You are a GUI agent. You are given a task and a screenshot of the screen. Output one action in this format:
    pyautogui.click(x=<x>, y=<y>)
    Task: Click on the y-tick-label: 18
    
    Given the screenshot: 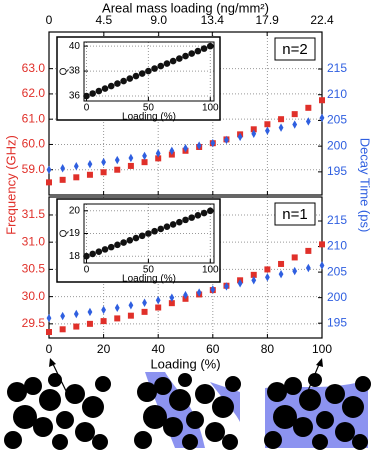 What is the action you would take?
    pyautogui.click(x=75, y=256)
    